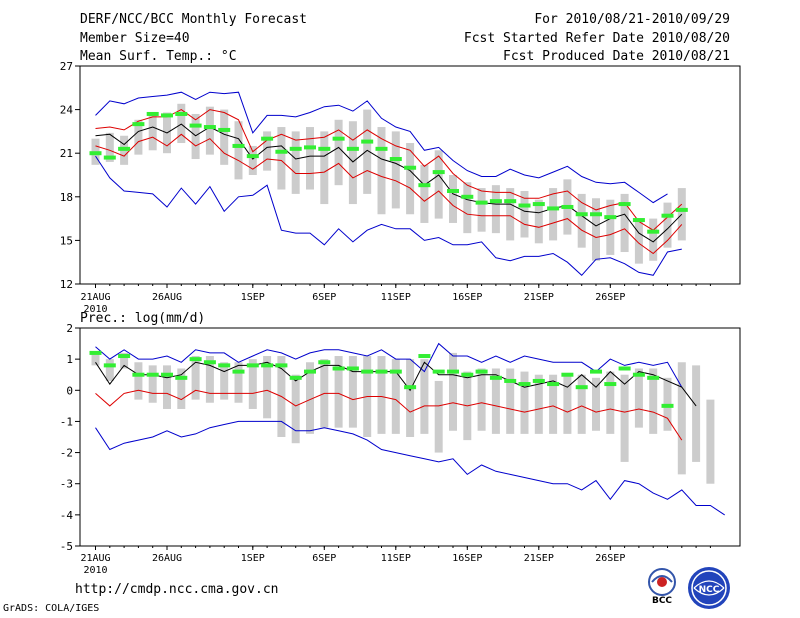 The image size is (800, 618). I want to click on member-size: Member Size=40, so click(135, 38).